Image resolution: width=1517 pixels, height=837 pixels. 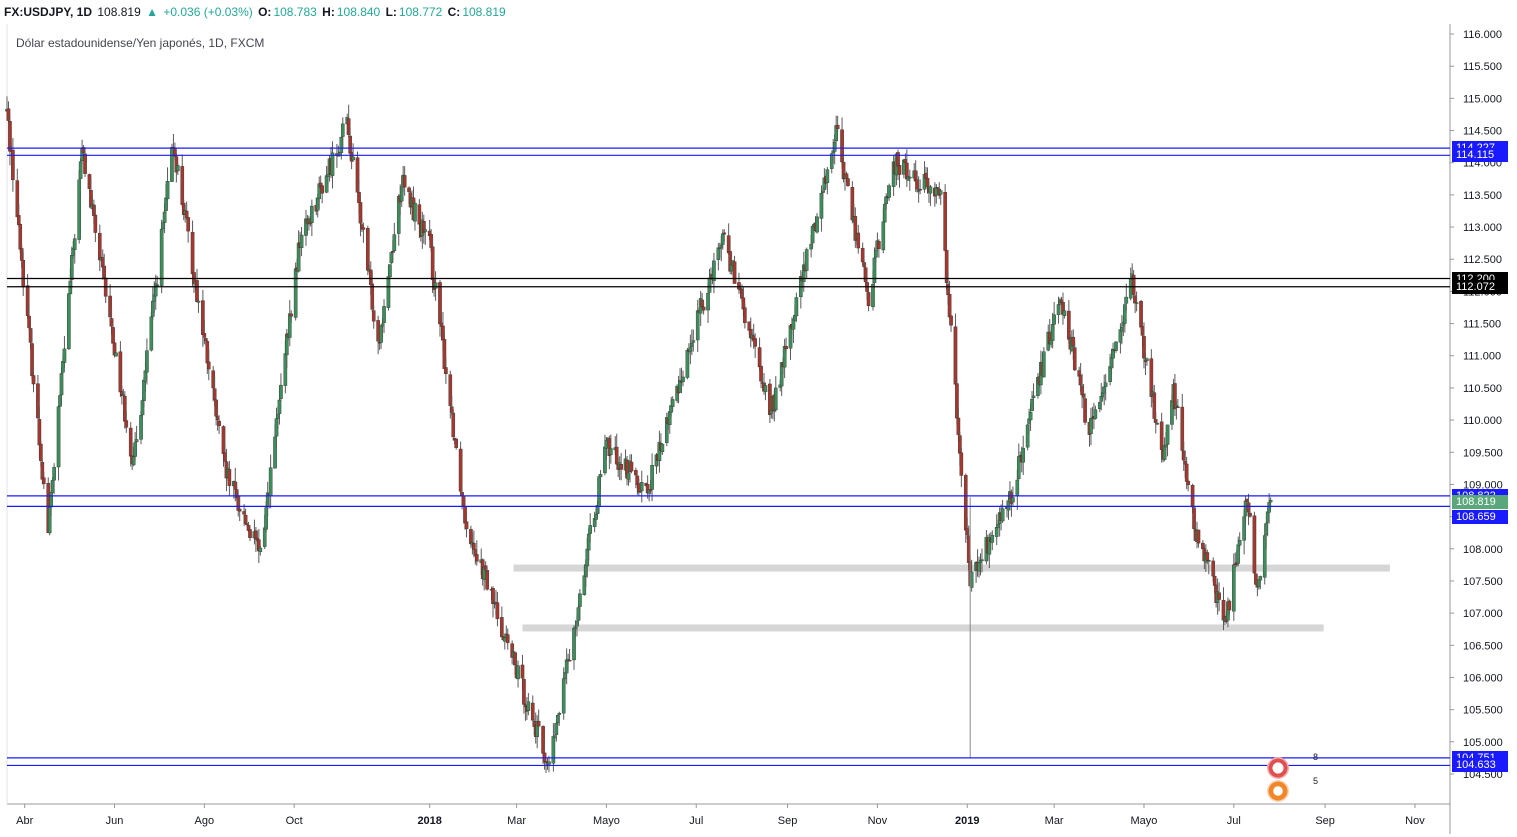 What do you see at coordinates (152, 12) in the screenshot?
I see `up-arrow-icon: ▲` at bounding box center [152, 12].